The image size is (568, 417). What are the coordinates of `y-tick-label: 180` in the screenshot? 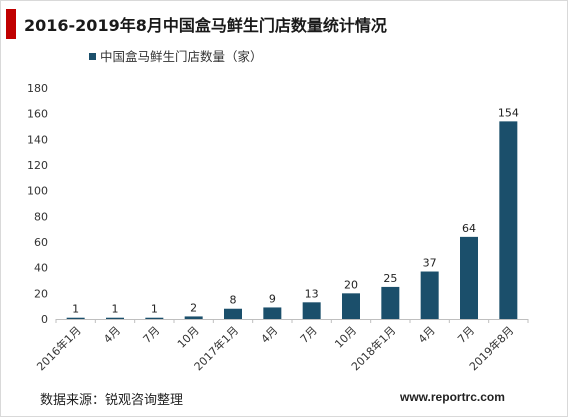 It's located at (37, 88).